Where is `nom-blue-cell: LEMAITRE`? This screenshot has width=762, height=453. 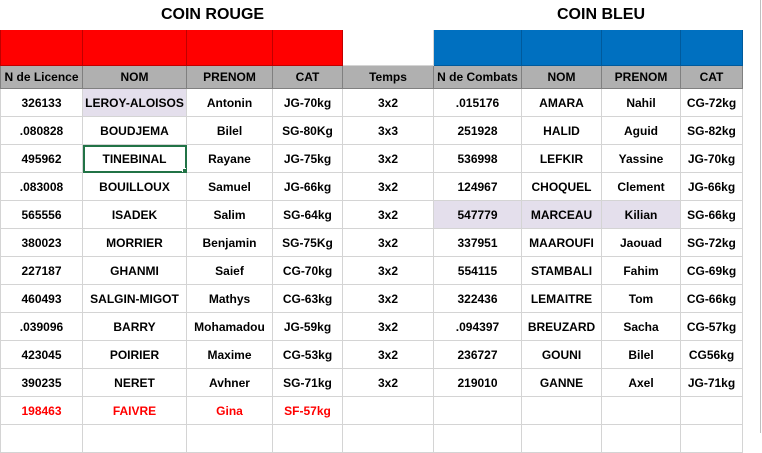
nom-blue-cell: LEMAITRE is located at coordinates (561, 298).